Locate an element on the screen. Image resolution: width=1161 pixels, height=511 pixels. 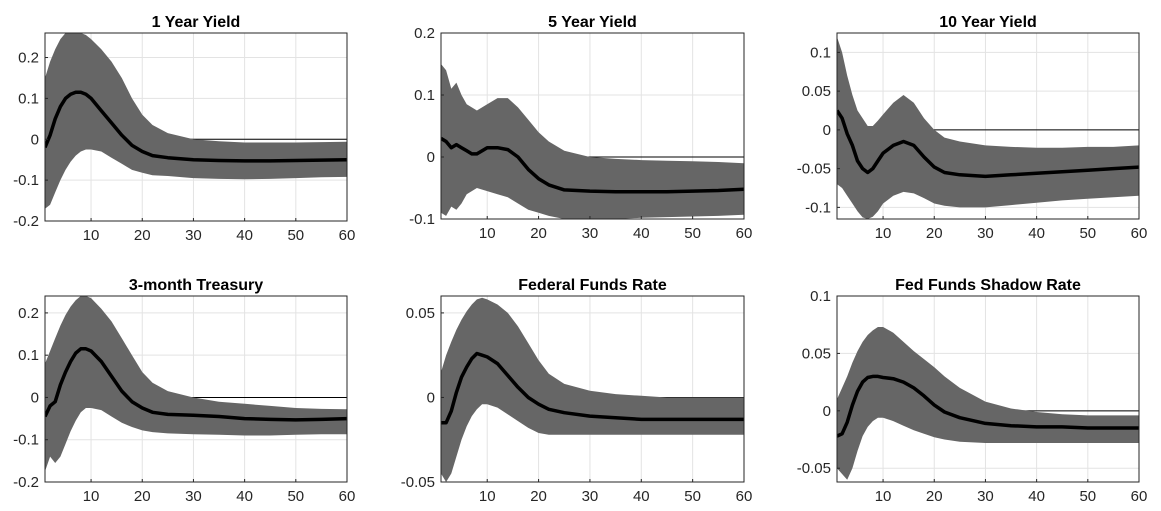
chart-panel-1: 10 20 30 40 50 60 -0.2 -0.1 0 0.1 0.2 1 Year Yield is located at coordinates (184, 129).